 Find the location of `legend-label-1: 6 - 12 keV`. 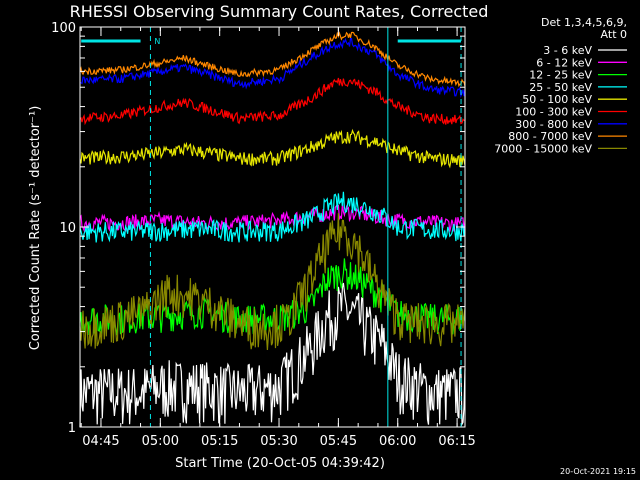

legend-label-1: 6 - 12 keV is located at coordinates (564, 62).